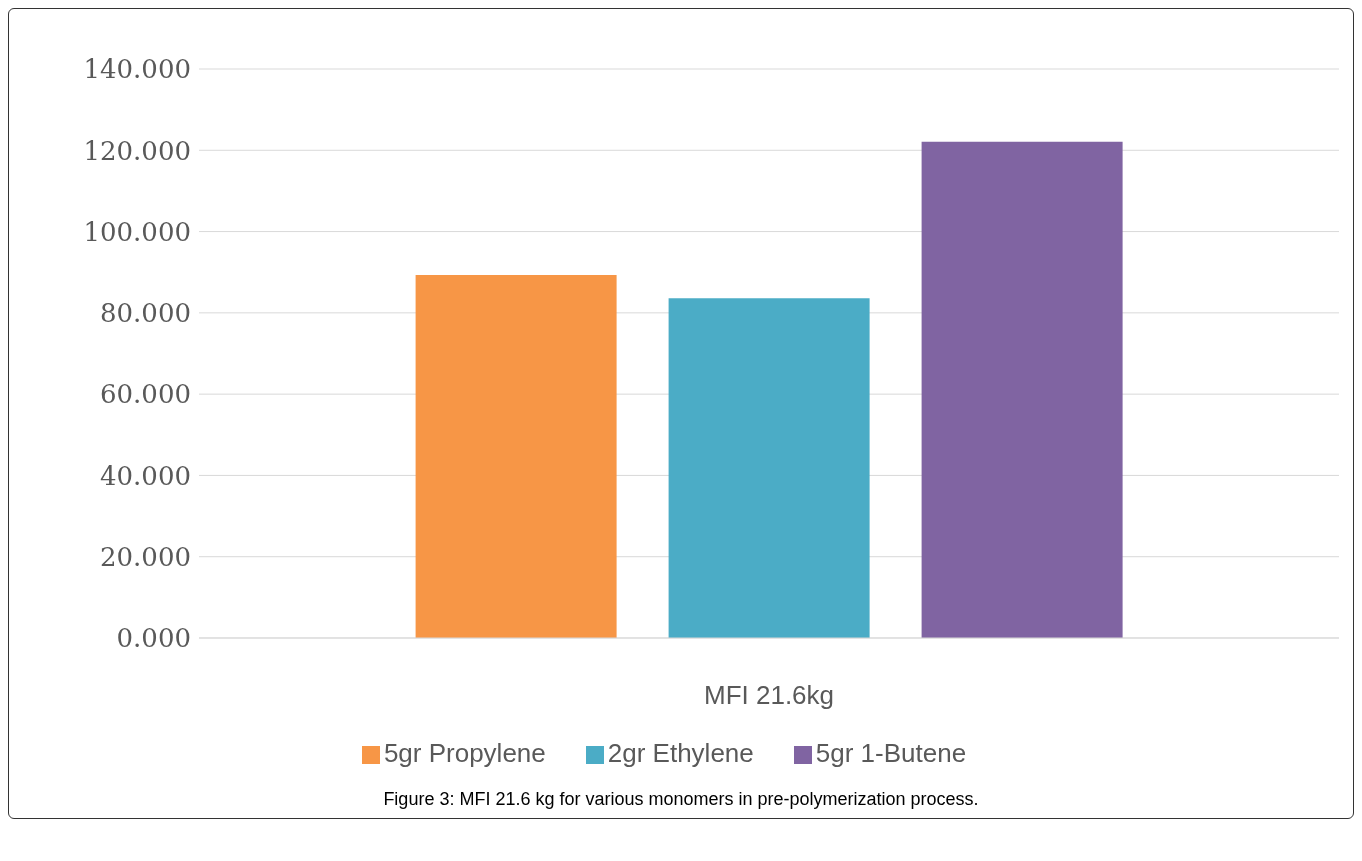 The width and height of the screenshot is (1362, 861). Describe the element at coordinates (145, 394) in the screenshot. I see `y-tick-label: 60.000` at that location.